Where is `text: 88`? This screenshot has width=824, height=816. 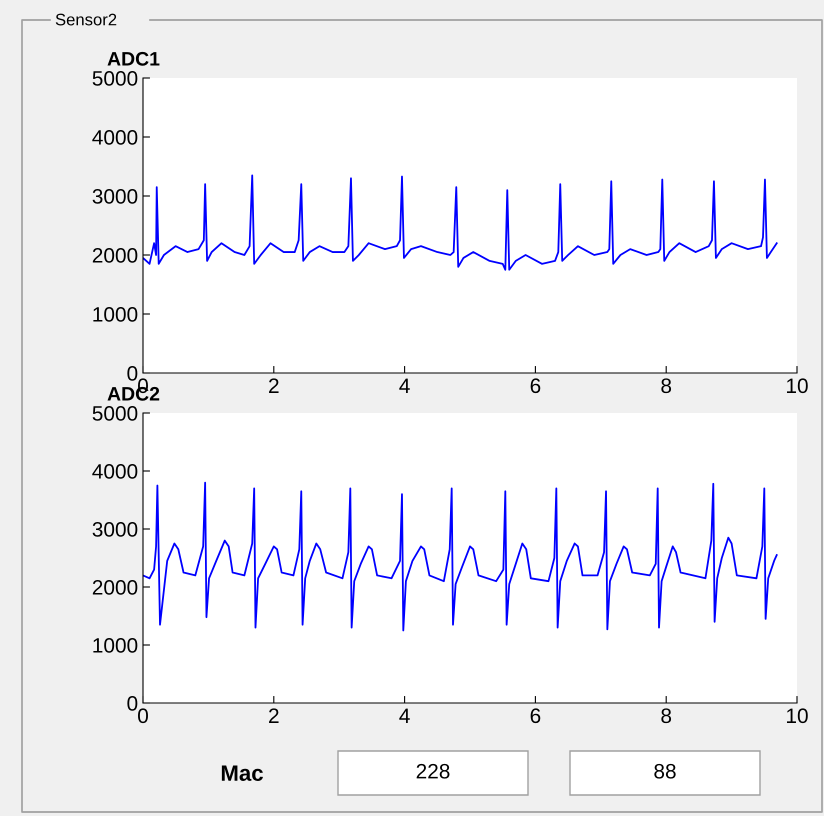 text: 88 is located at coordinates (665, 771).